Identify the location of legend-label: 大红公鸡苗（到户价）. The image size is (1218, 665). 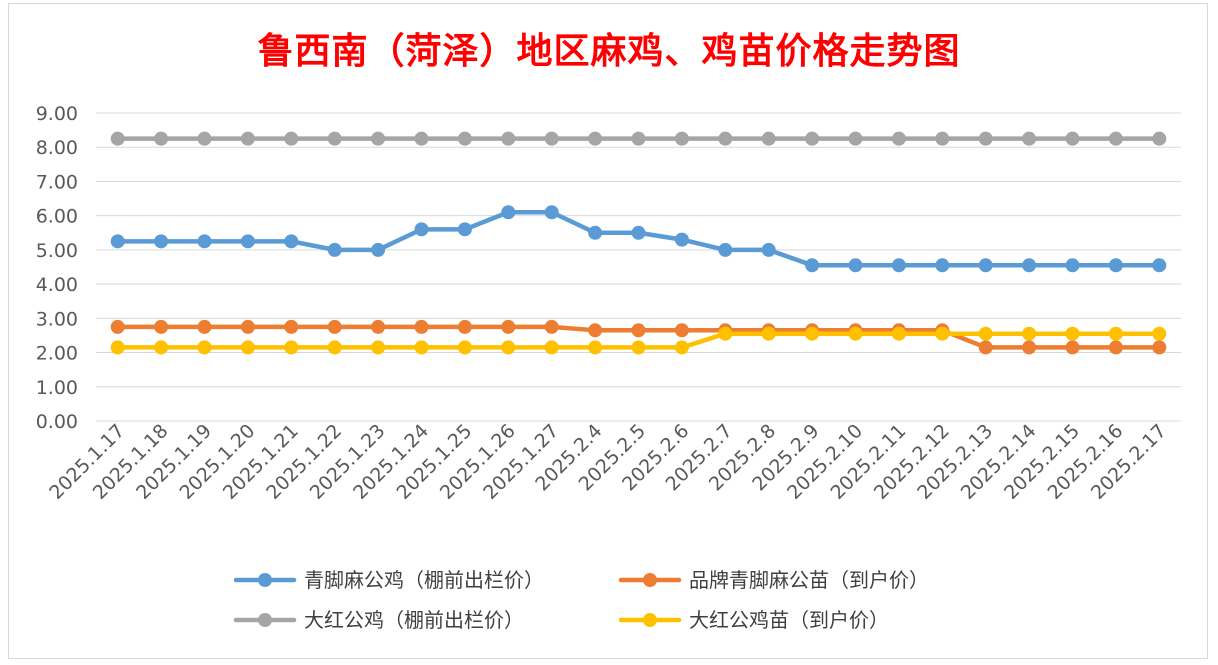
(789, 620).